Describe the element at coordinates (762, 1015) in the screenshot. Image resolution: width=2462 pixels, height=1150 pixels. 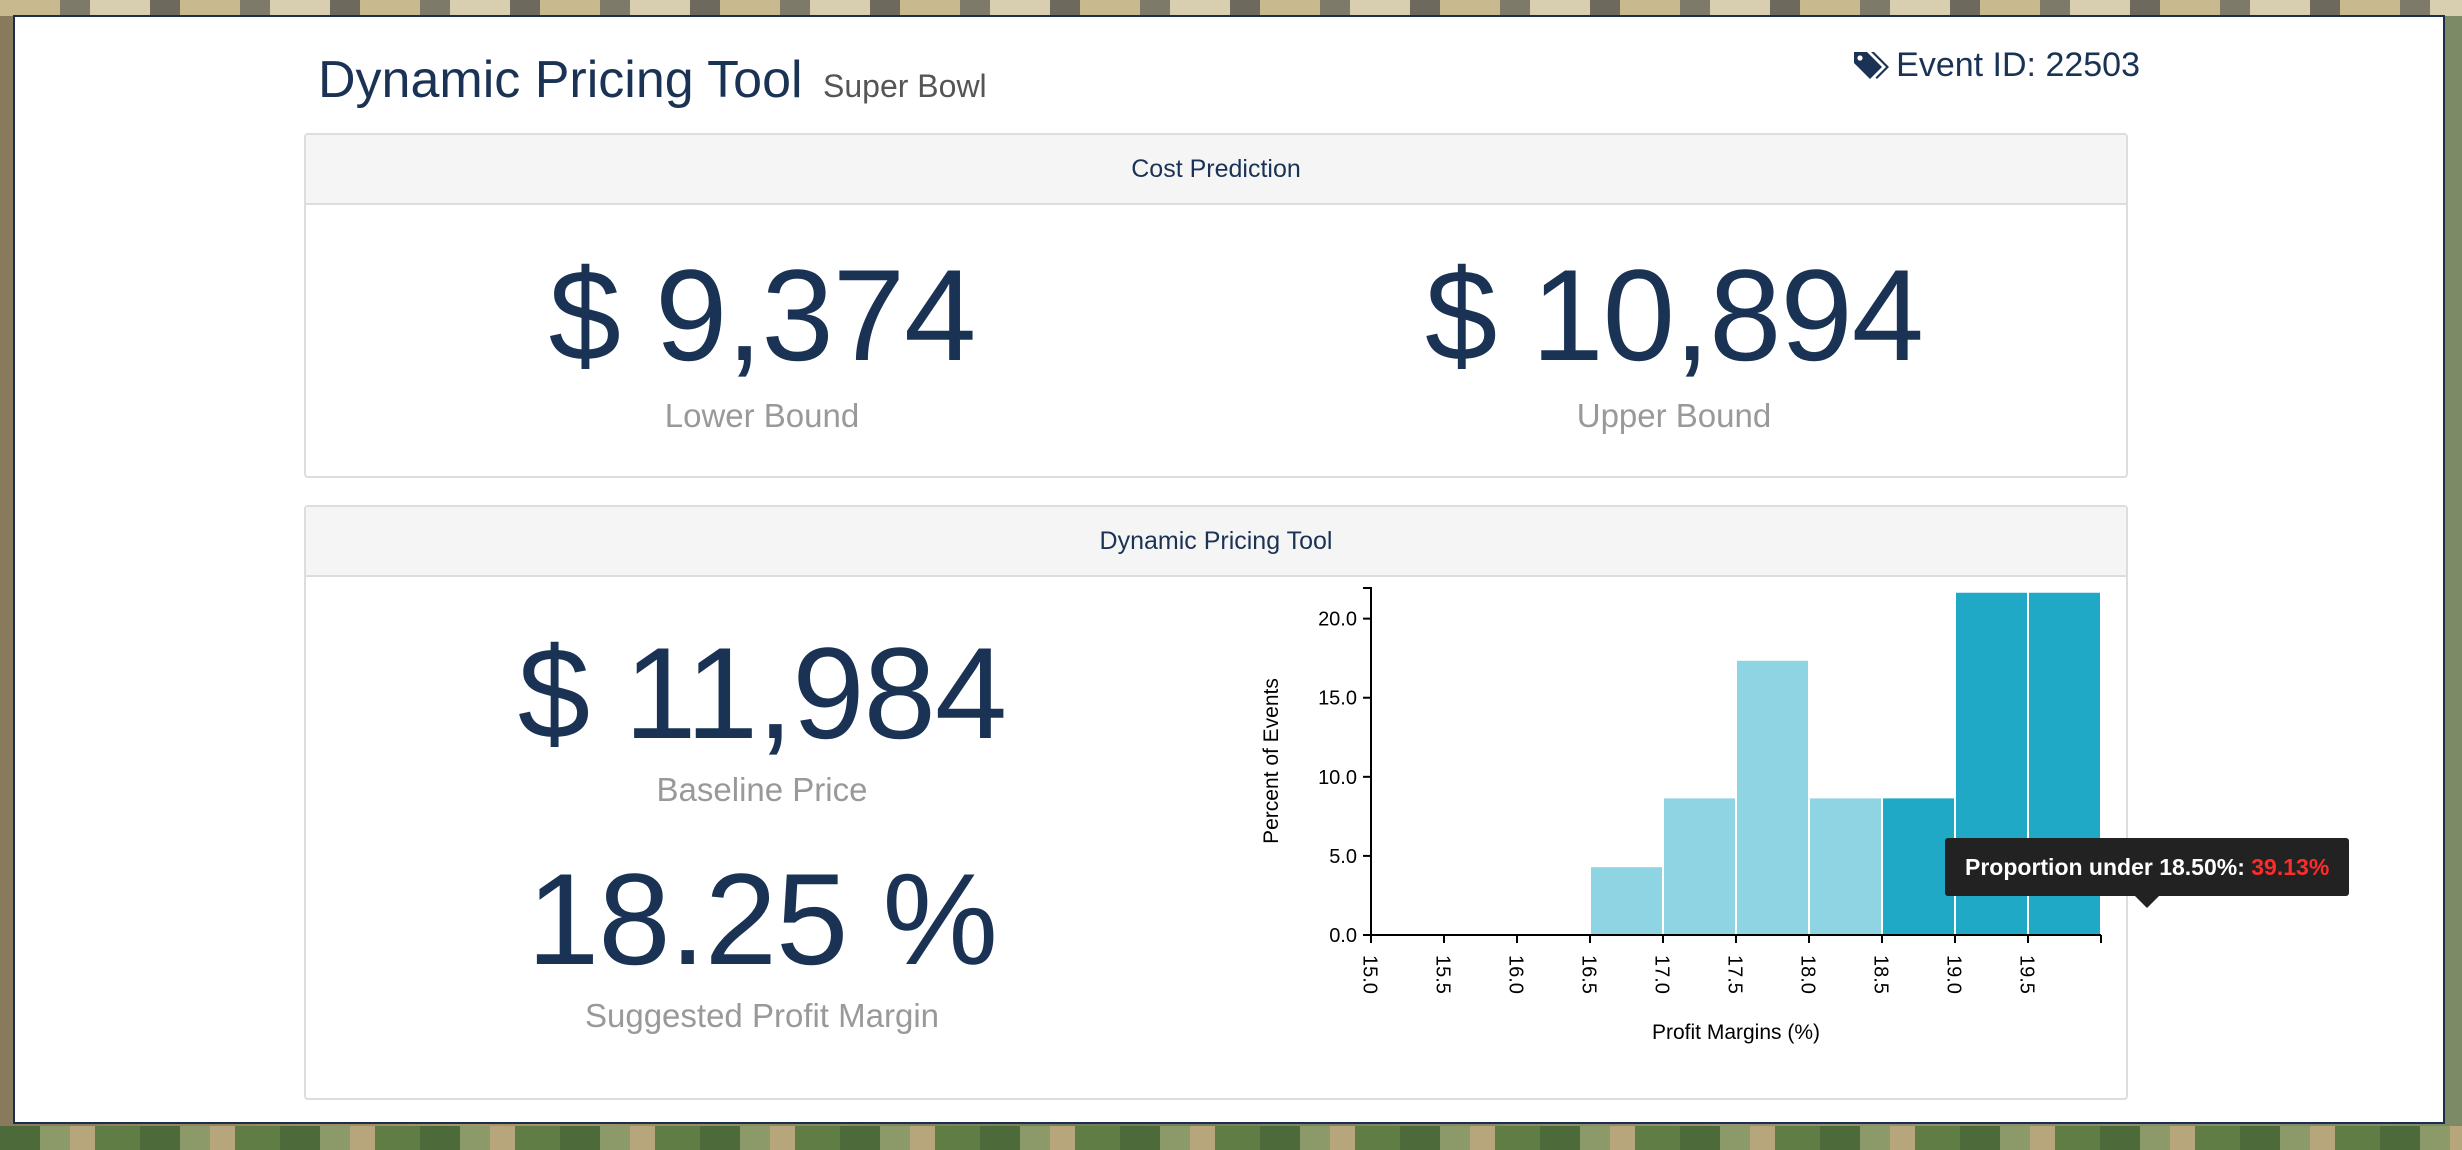
I see `profit-margin-label: Suggested Profit Margin` at that location.